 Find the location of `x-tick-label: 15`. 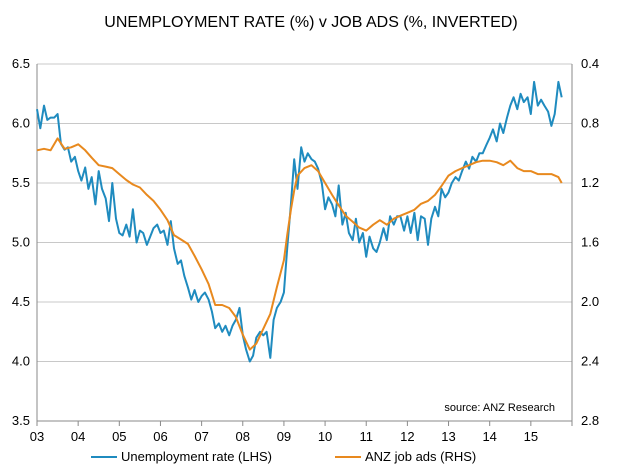

x-tick-label: 15 is located at coordinates (531, 436).